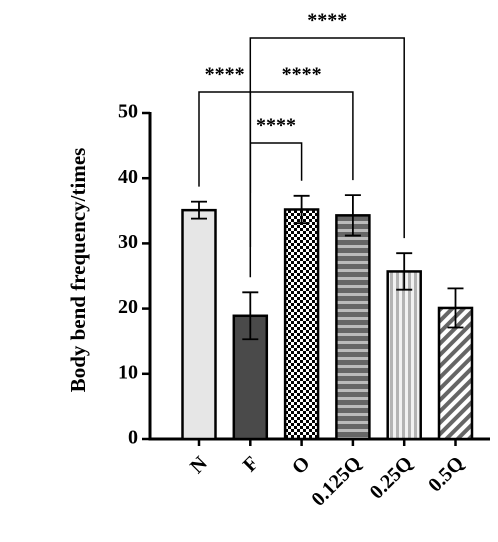 The image size is (498, 542). Describe the element at coordinates (78, 270) in the screenshot. I see `y-axis-label: Body bend frequency/times` at that location.